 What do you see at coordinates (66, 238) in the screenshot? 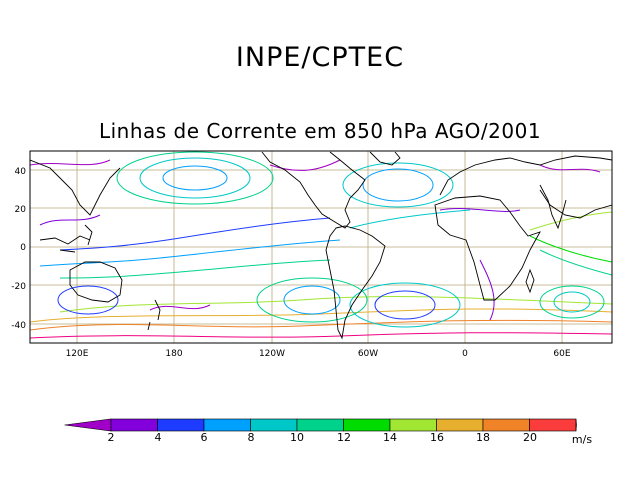
I see `coastline-maritime` at bounding box center [66, 238].